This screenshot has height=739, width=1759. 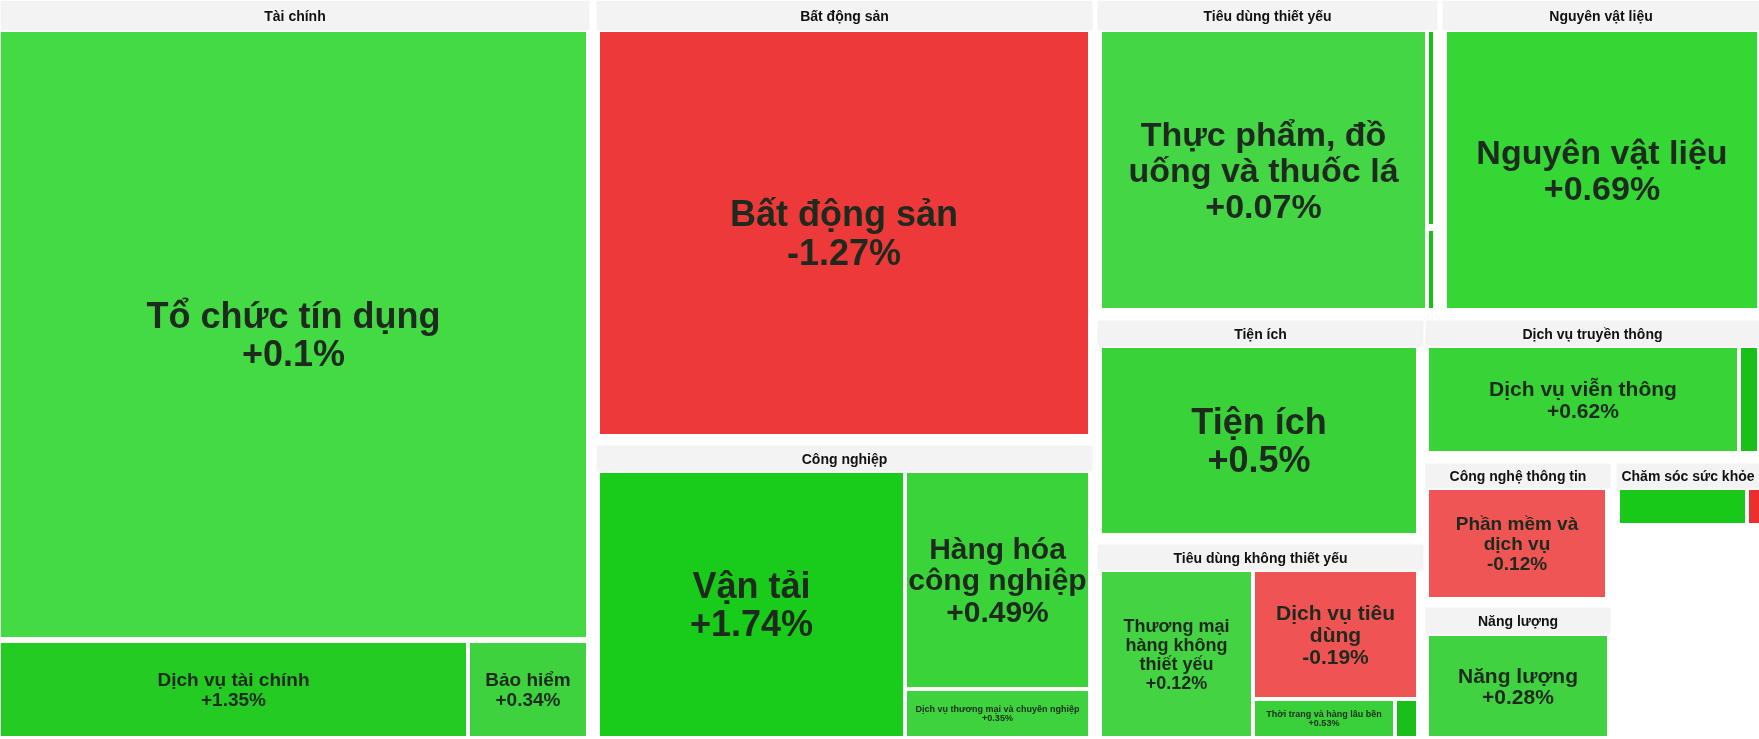 I want to click on category-label: Dịch vụ thương mại và chuyên nghiệp, so click(x=997, y=708).